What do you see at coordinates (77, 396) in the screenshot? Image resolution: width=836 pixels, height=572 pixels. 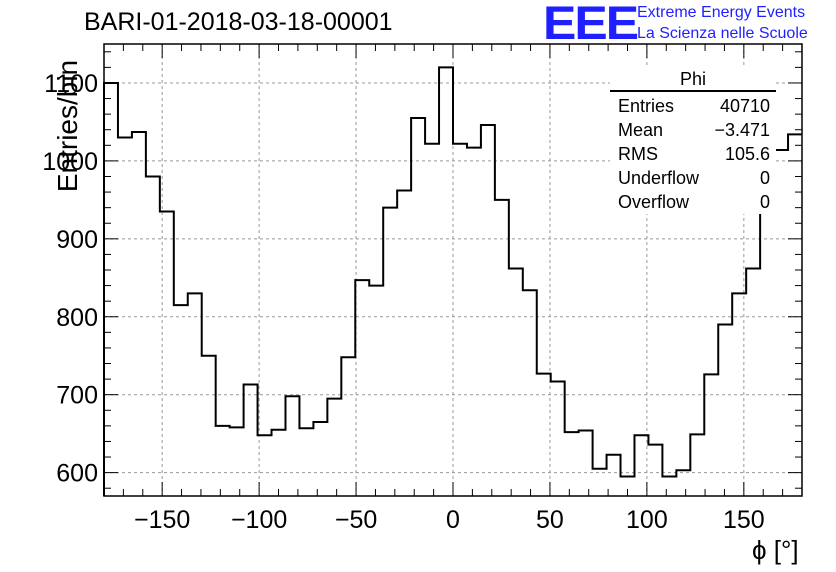 I see `y-tick-label: 700` at bounding box center [77, 396].